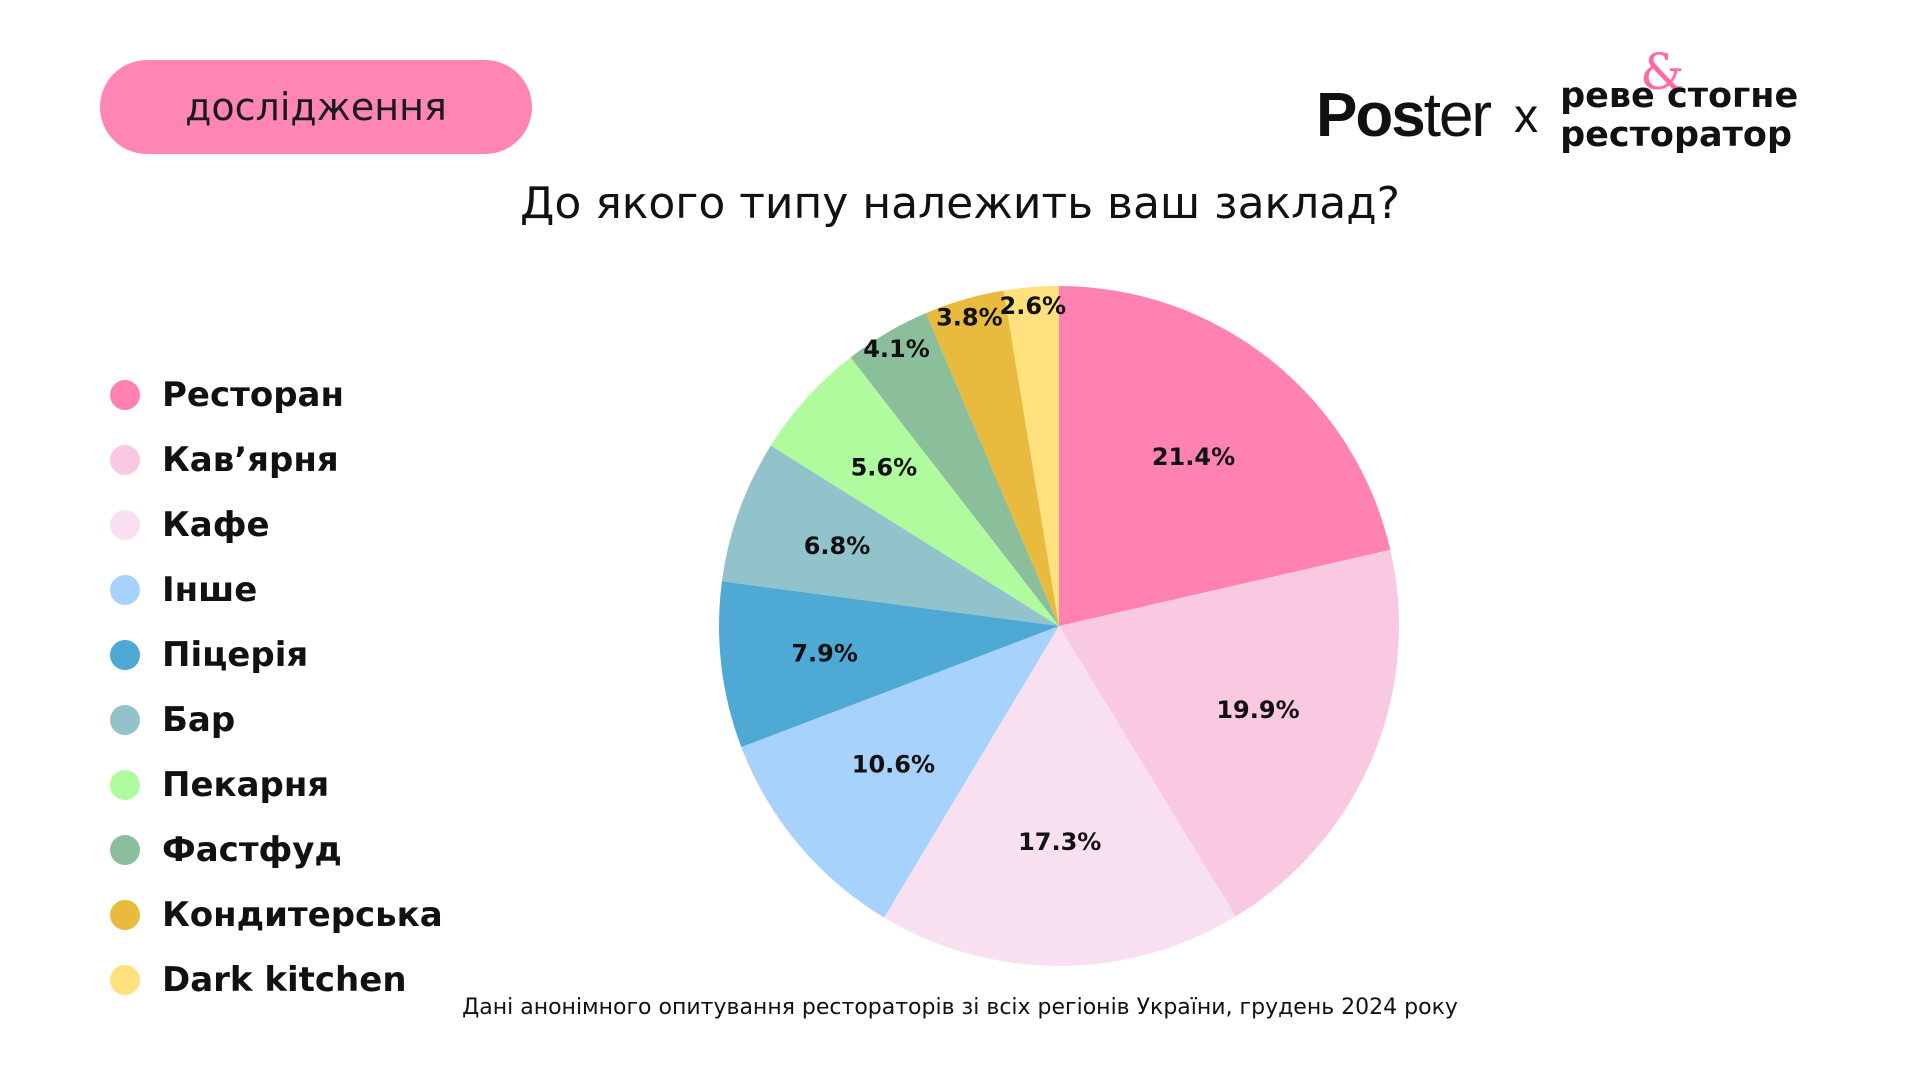 The height and width of the screenshot is (1080, 1920). I want to click on legend-label: Dark kitchen, so click(284, 979).